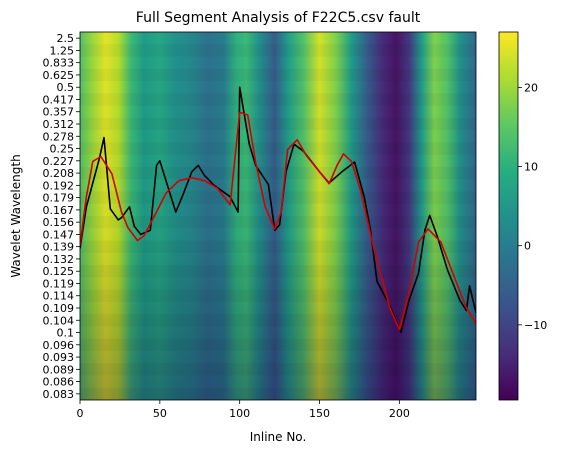 The image size is (568, 457). Describe the element at coordinates (160, 413) in the screenshot. I see `x-tick-label: 50` at that location.